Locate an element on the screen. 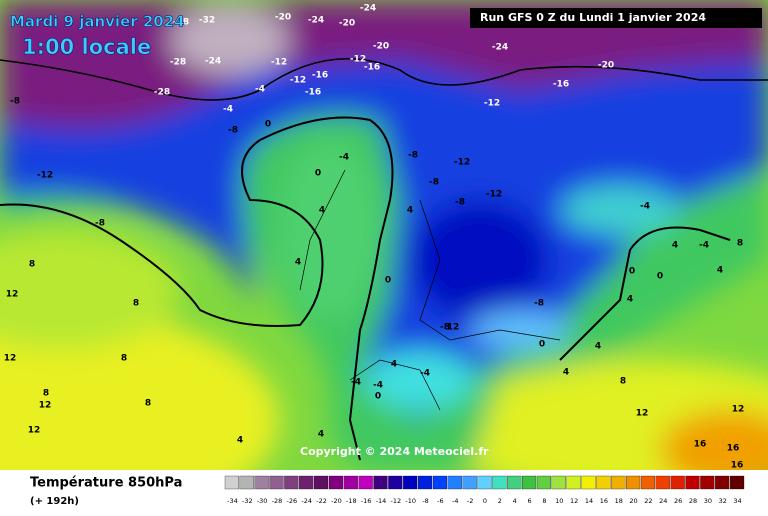 The height and width of the screenshot is (516, 768). legend-value: -34 is located at coordinates (232, 501).